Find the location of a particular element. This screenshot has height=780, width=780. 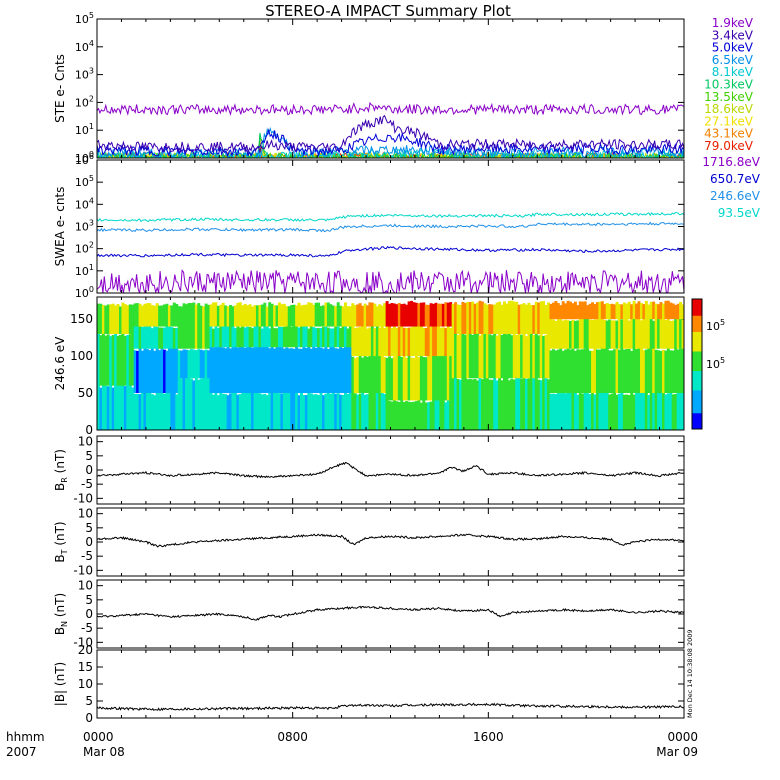

series-line is located at coordinates (390, 143).